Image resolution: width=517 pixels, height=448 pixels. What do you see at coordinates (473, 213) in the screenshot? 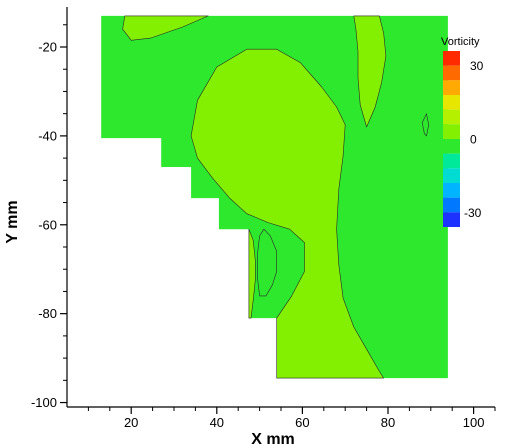
I see `legend-tick-label: -30` at bounding box center [473, 213].